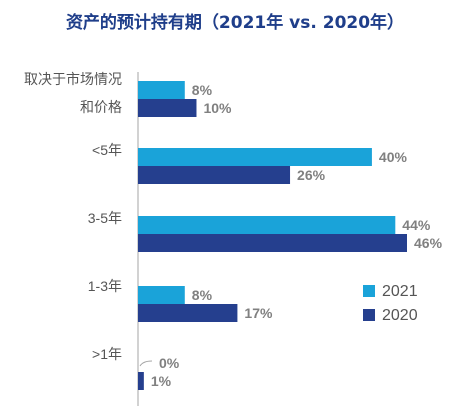 The image size is (470, 411). I want to click on data-label: 26%, so click(311, 175).